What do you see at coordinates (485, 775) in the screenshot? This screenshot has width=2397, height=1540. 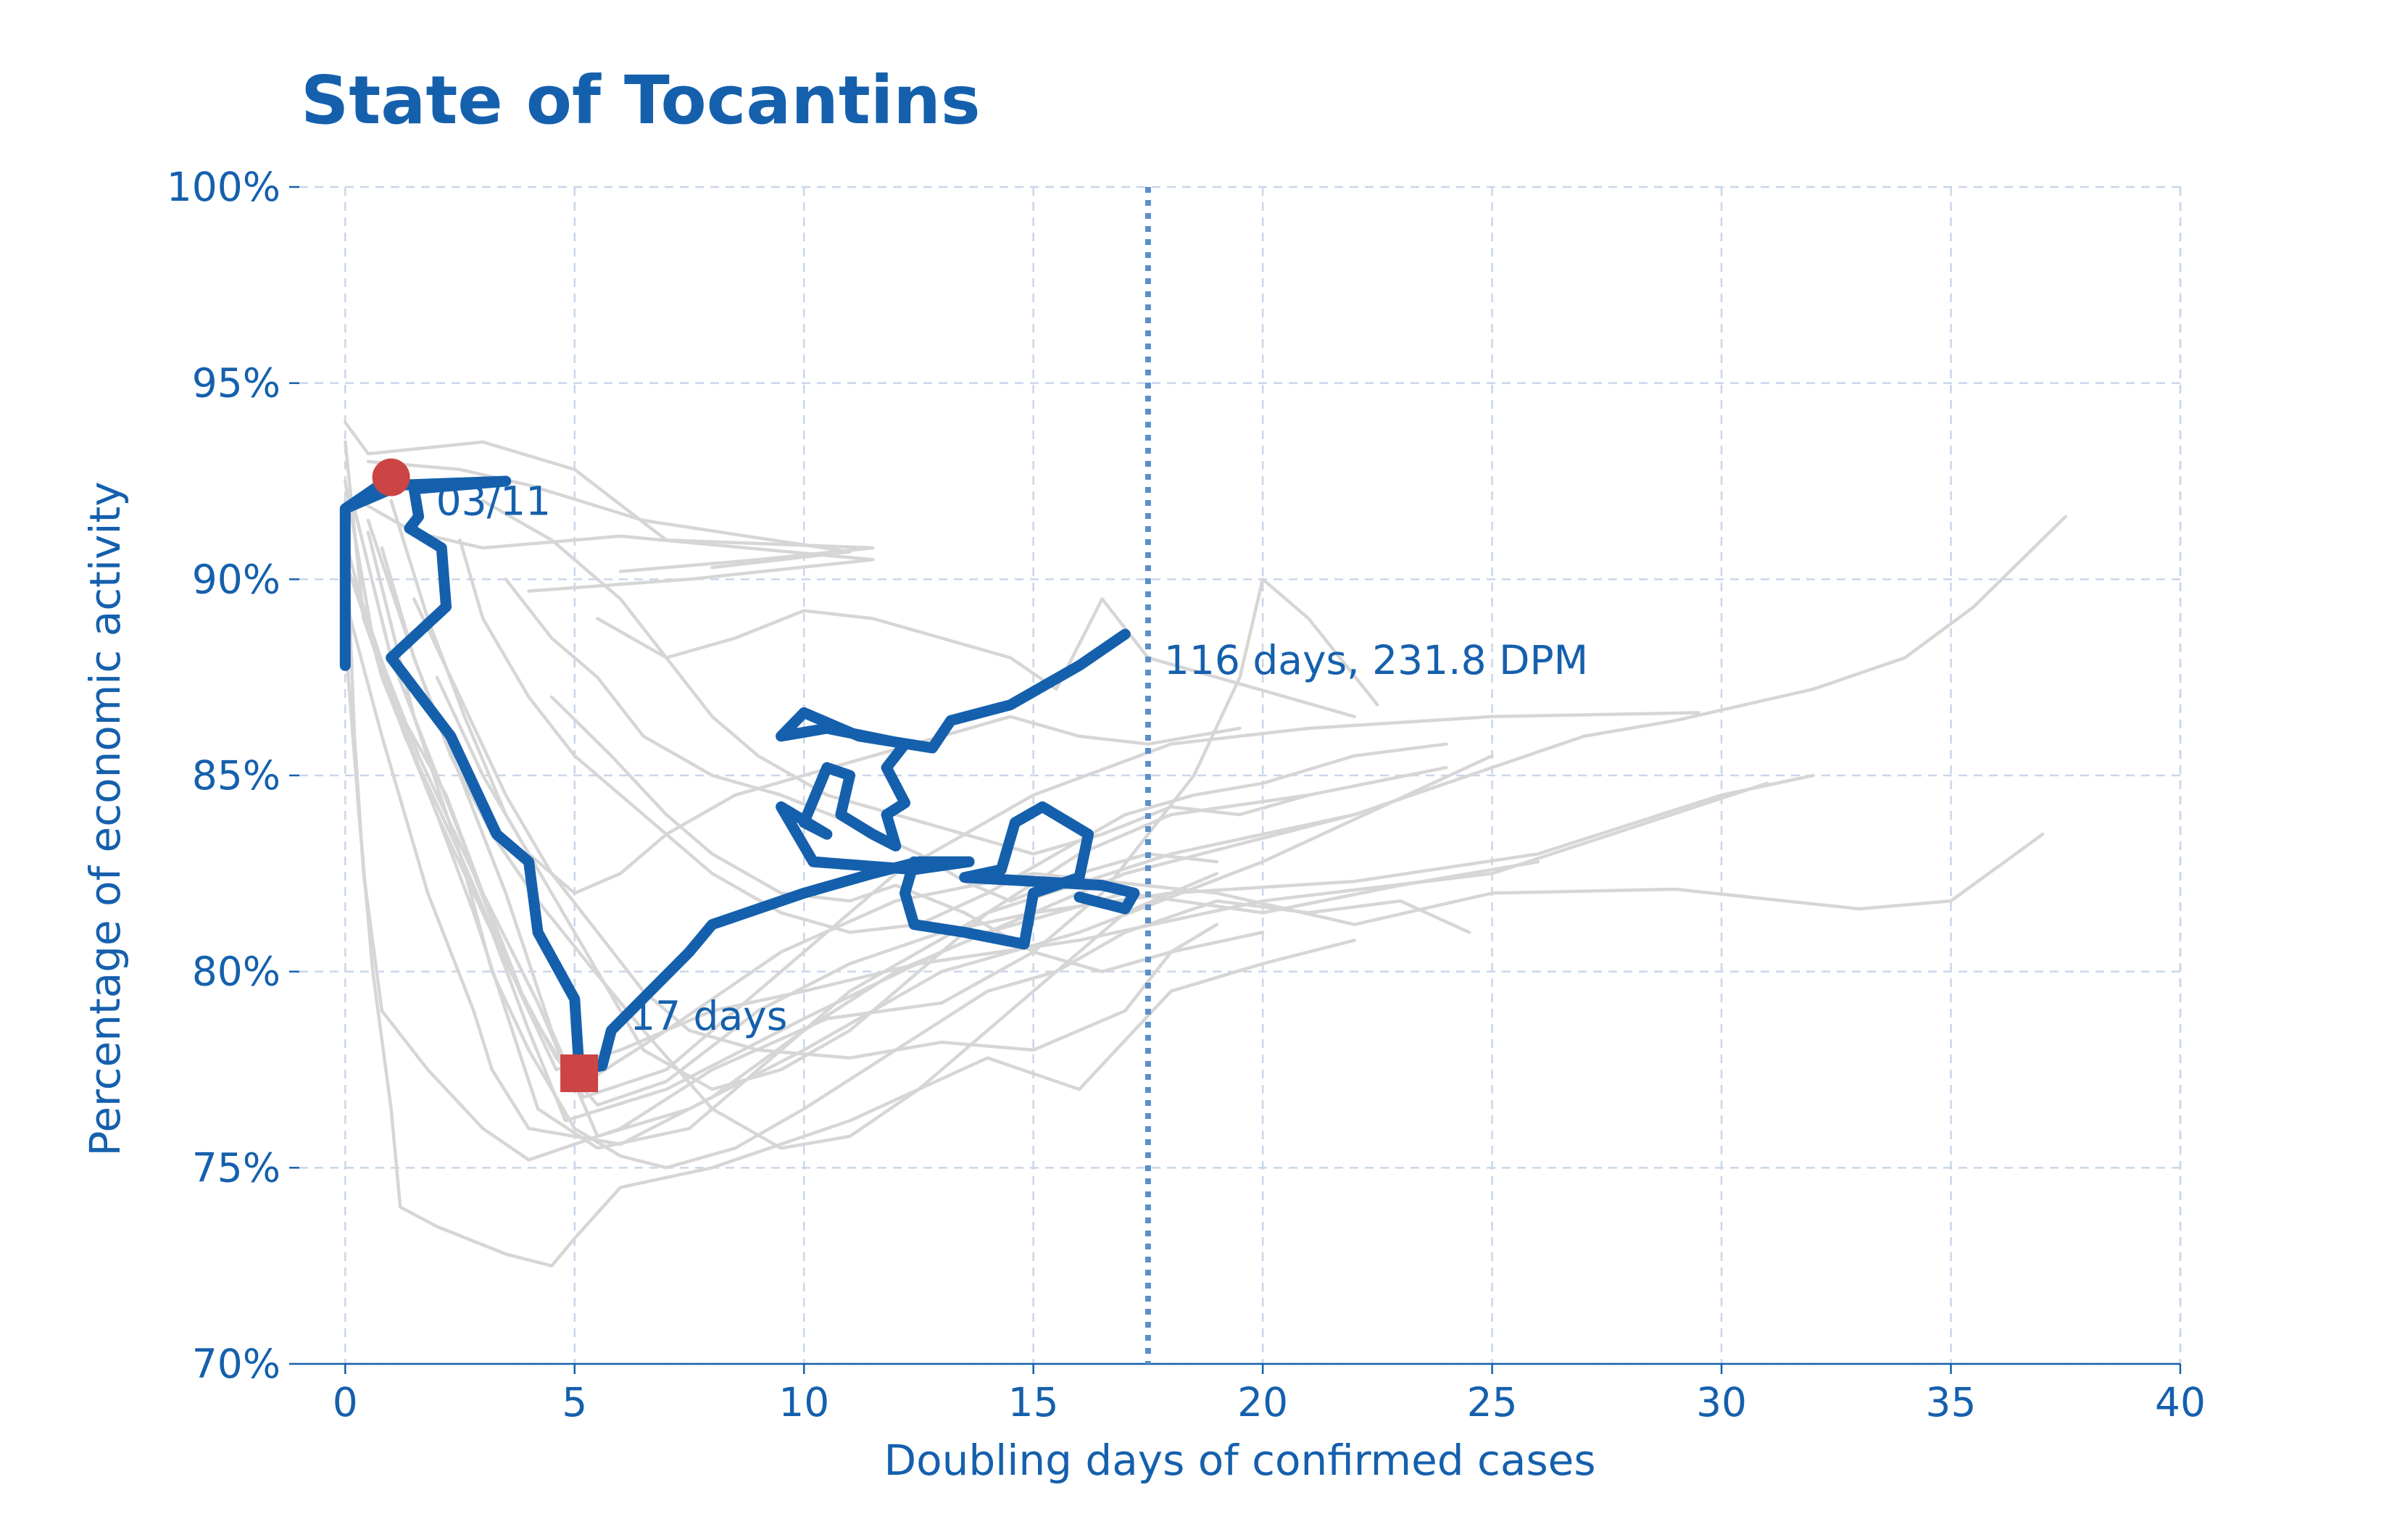 I see `marker-group` at bounding box center [485, 775].